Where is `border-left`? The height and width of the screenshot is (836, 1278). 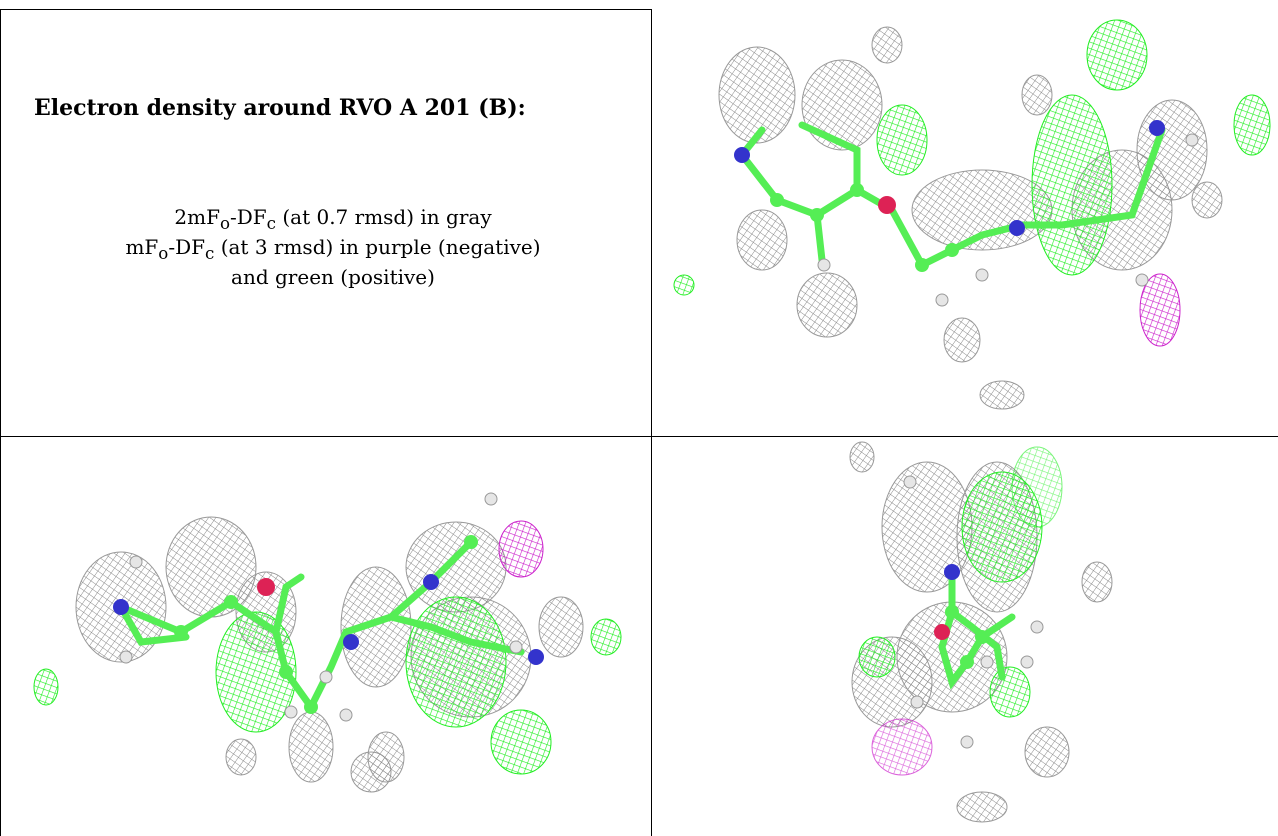
border-left is located at coordinates (0, 422).